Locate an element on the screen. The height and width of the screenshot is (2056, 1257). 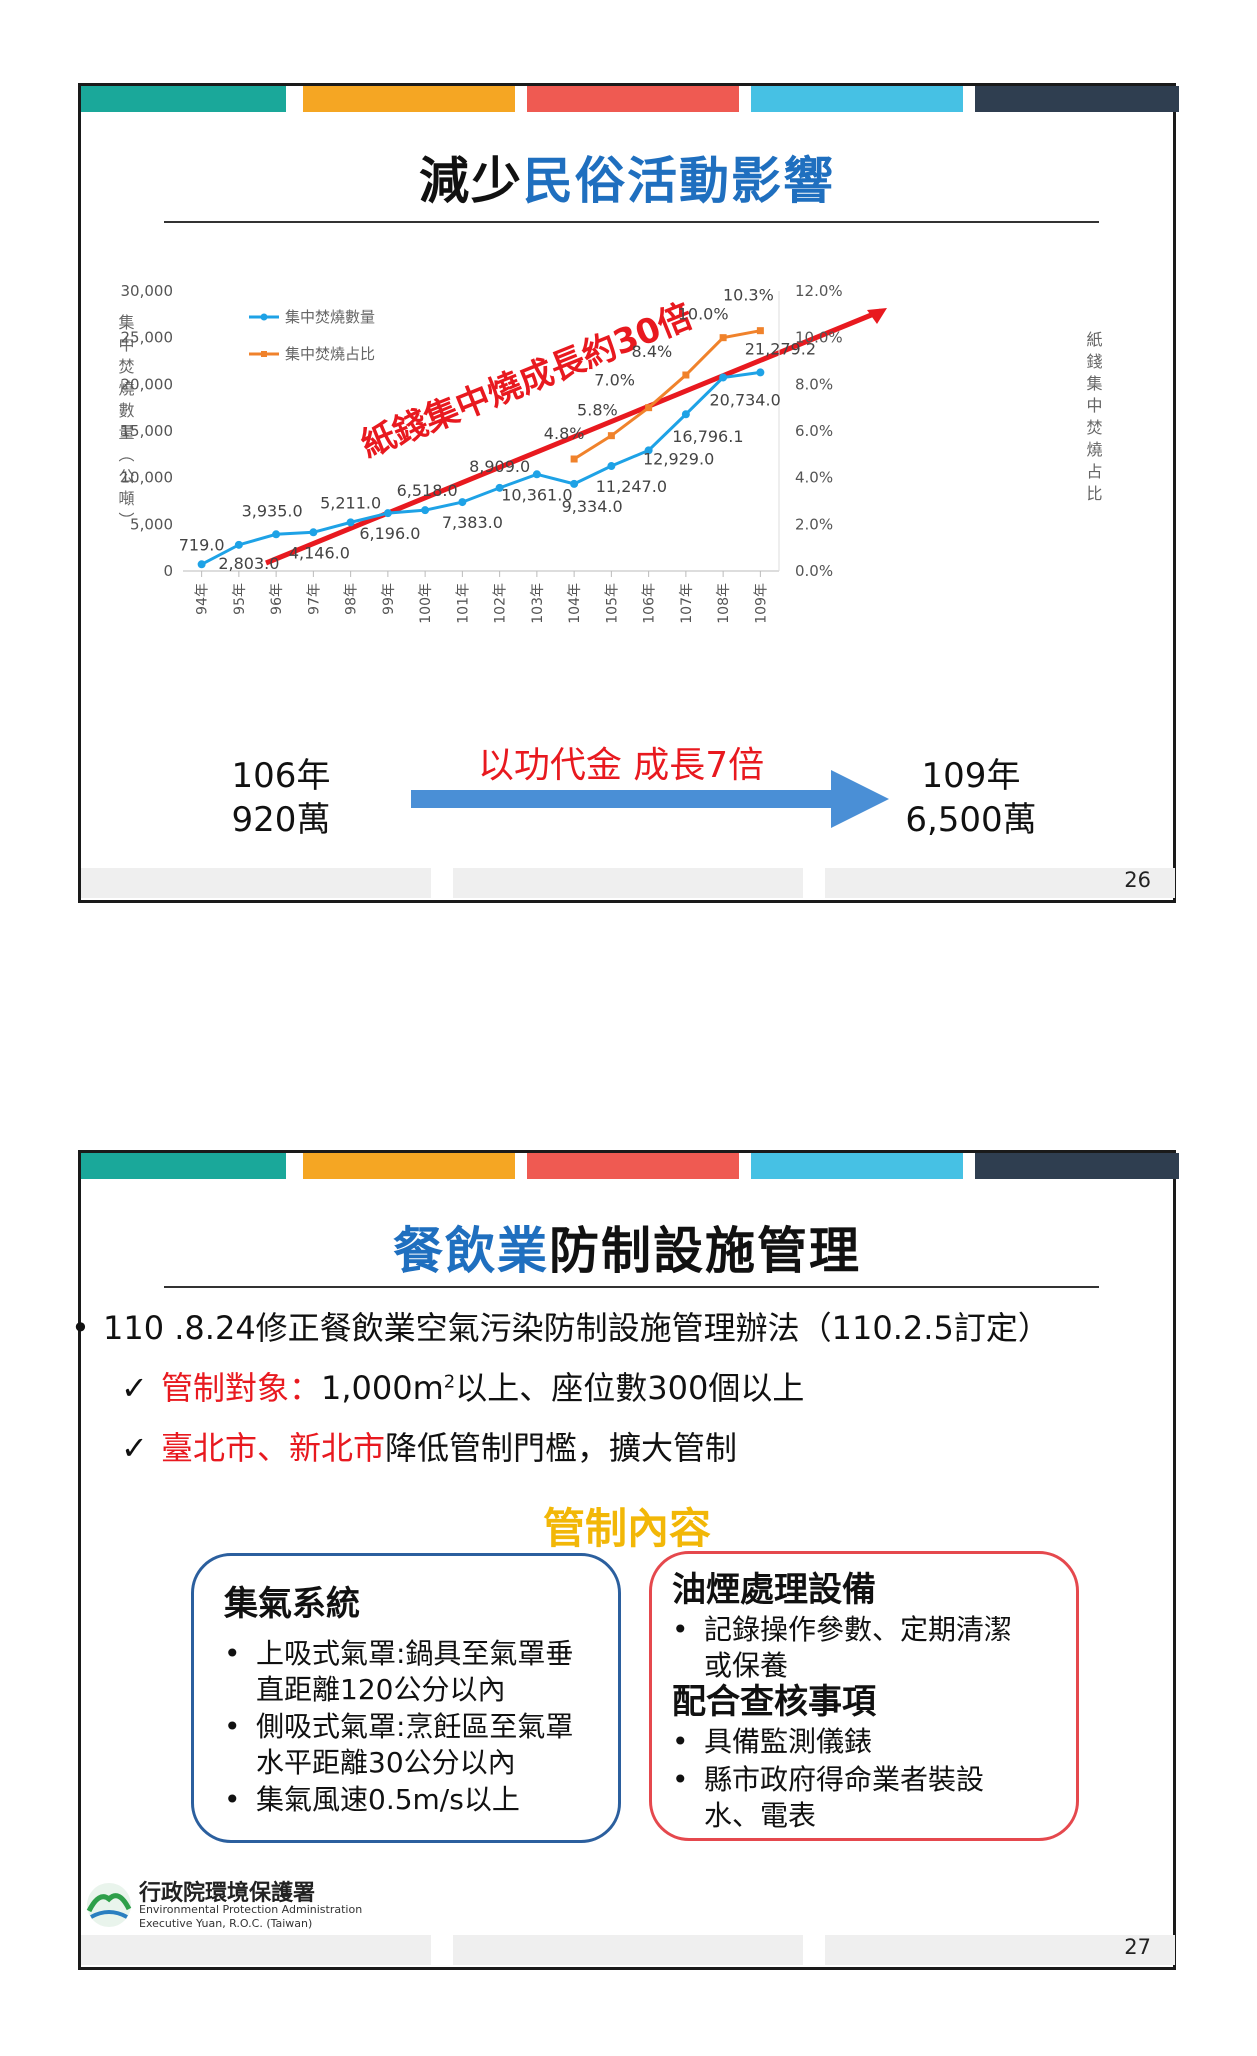
right-stat-amount: 6,500萬 is located at coordinates (971, 820).